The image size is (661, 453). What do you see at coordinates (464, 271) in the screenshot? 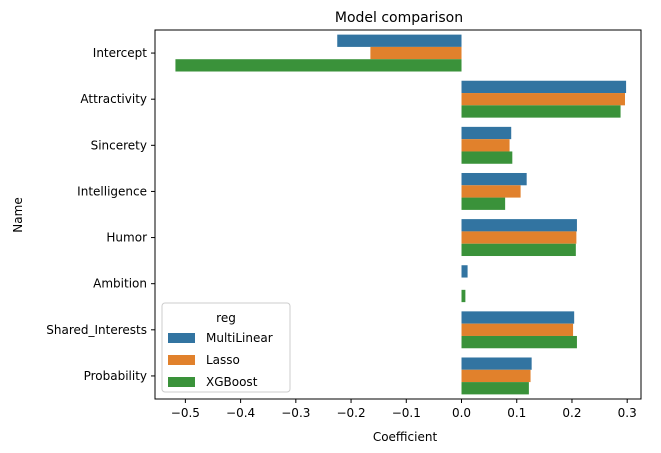
I see `bar-ambition-multilinear` at bounding box center [464, 271].